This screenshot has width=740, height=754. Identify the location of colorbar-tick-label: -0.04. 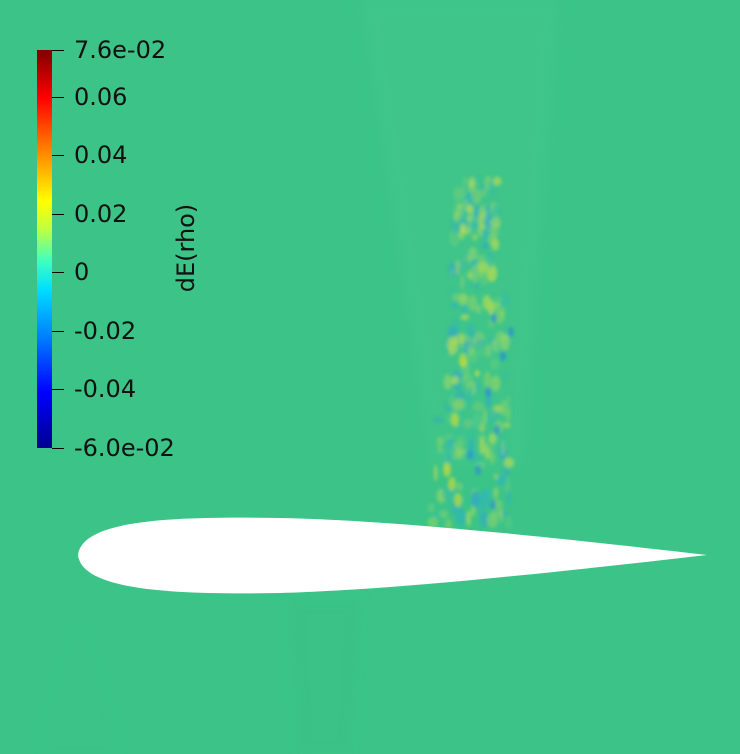
(105, 389).